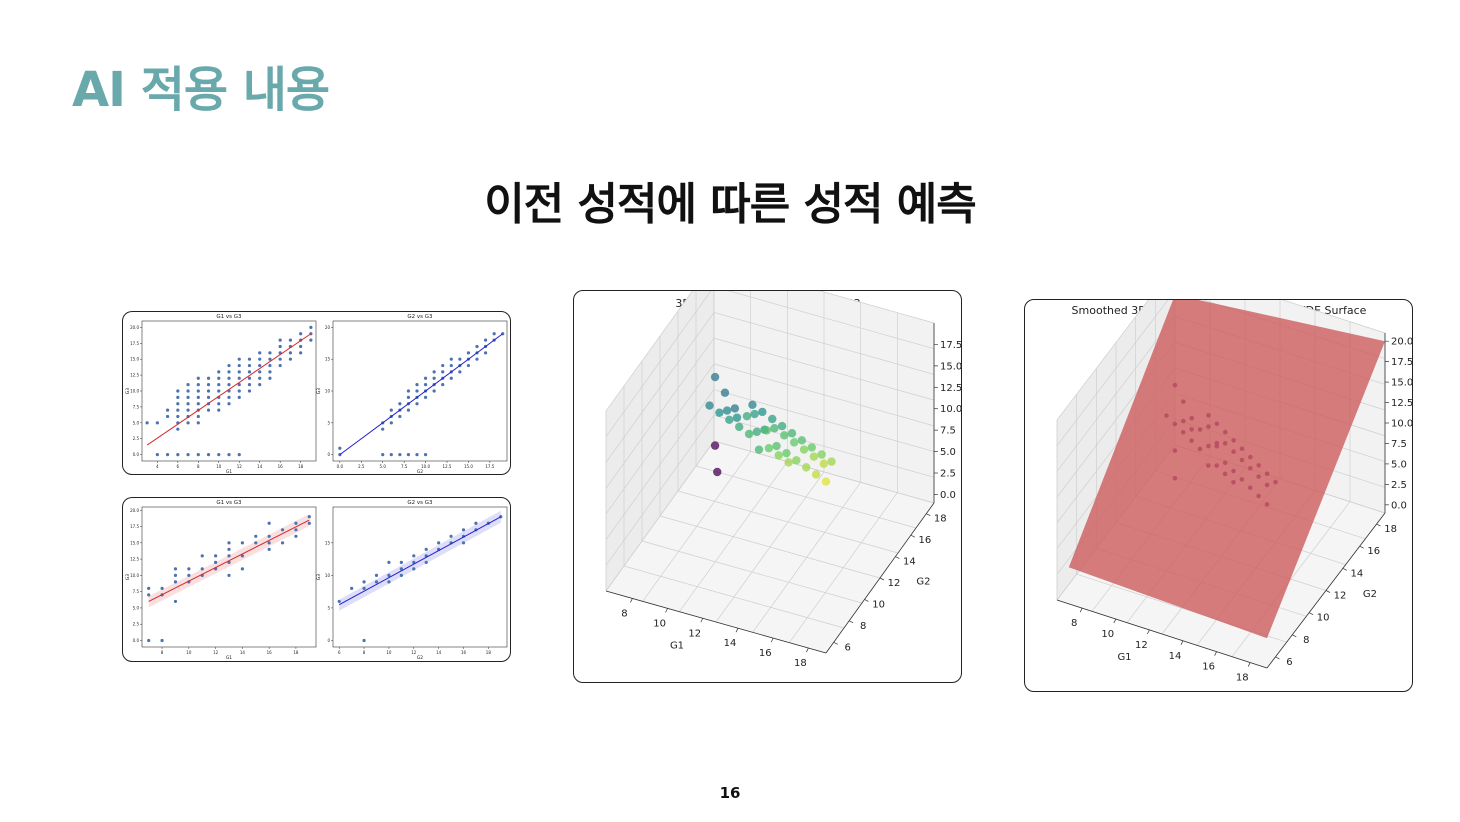 This screenshot has height=822, width=1460. I want to click on y-tick-label: 17.5, so click(134, 343).